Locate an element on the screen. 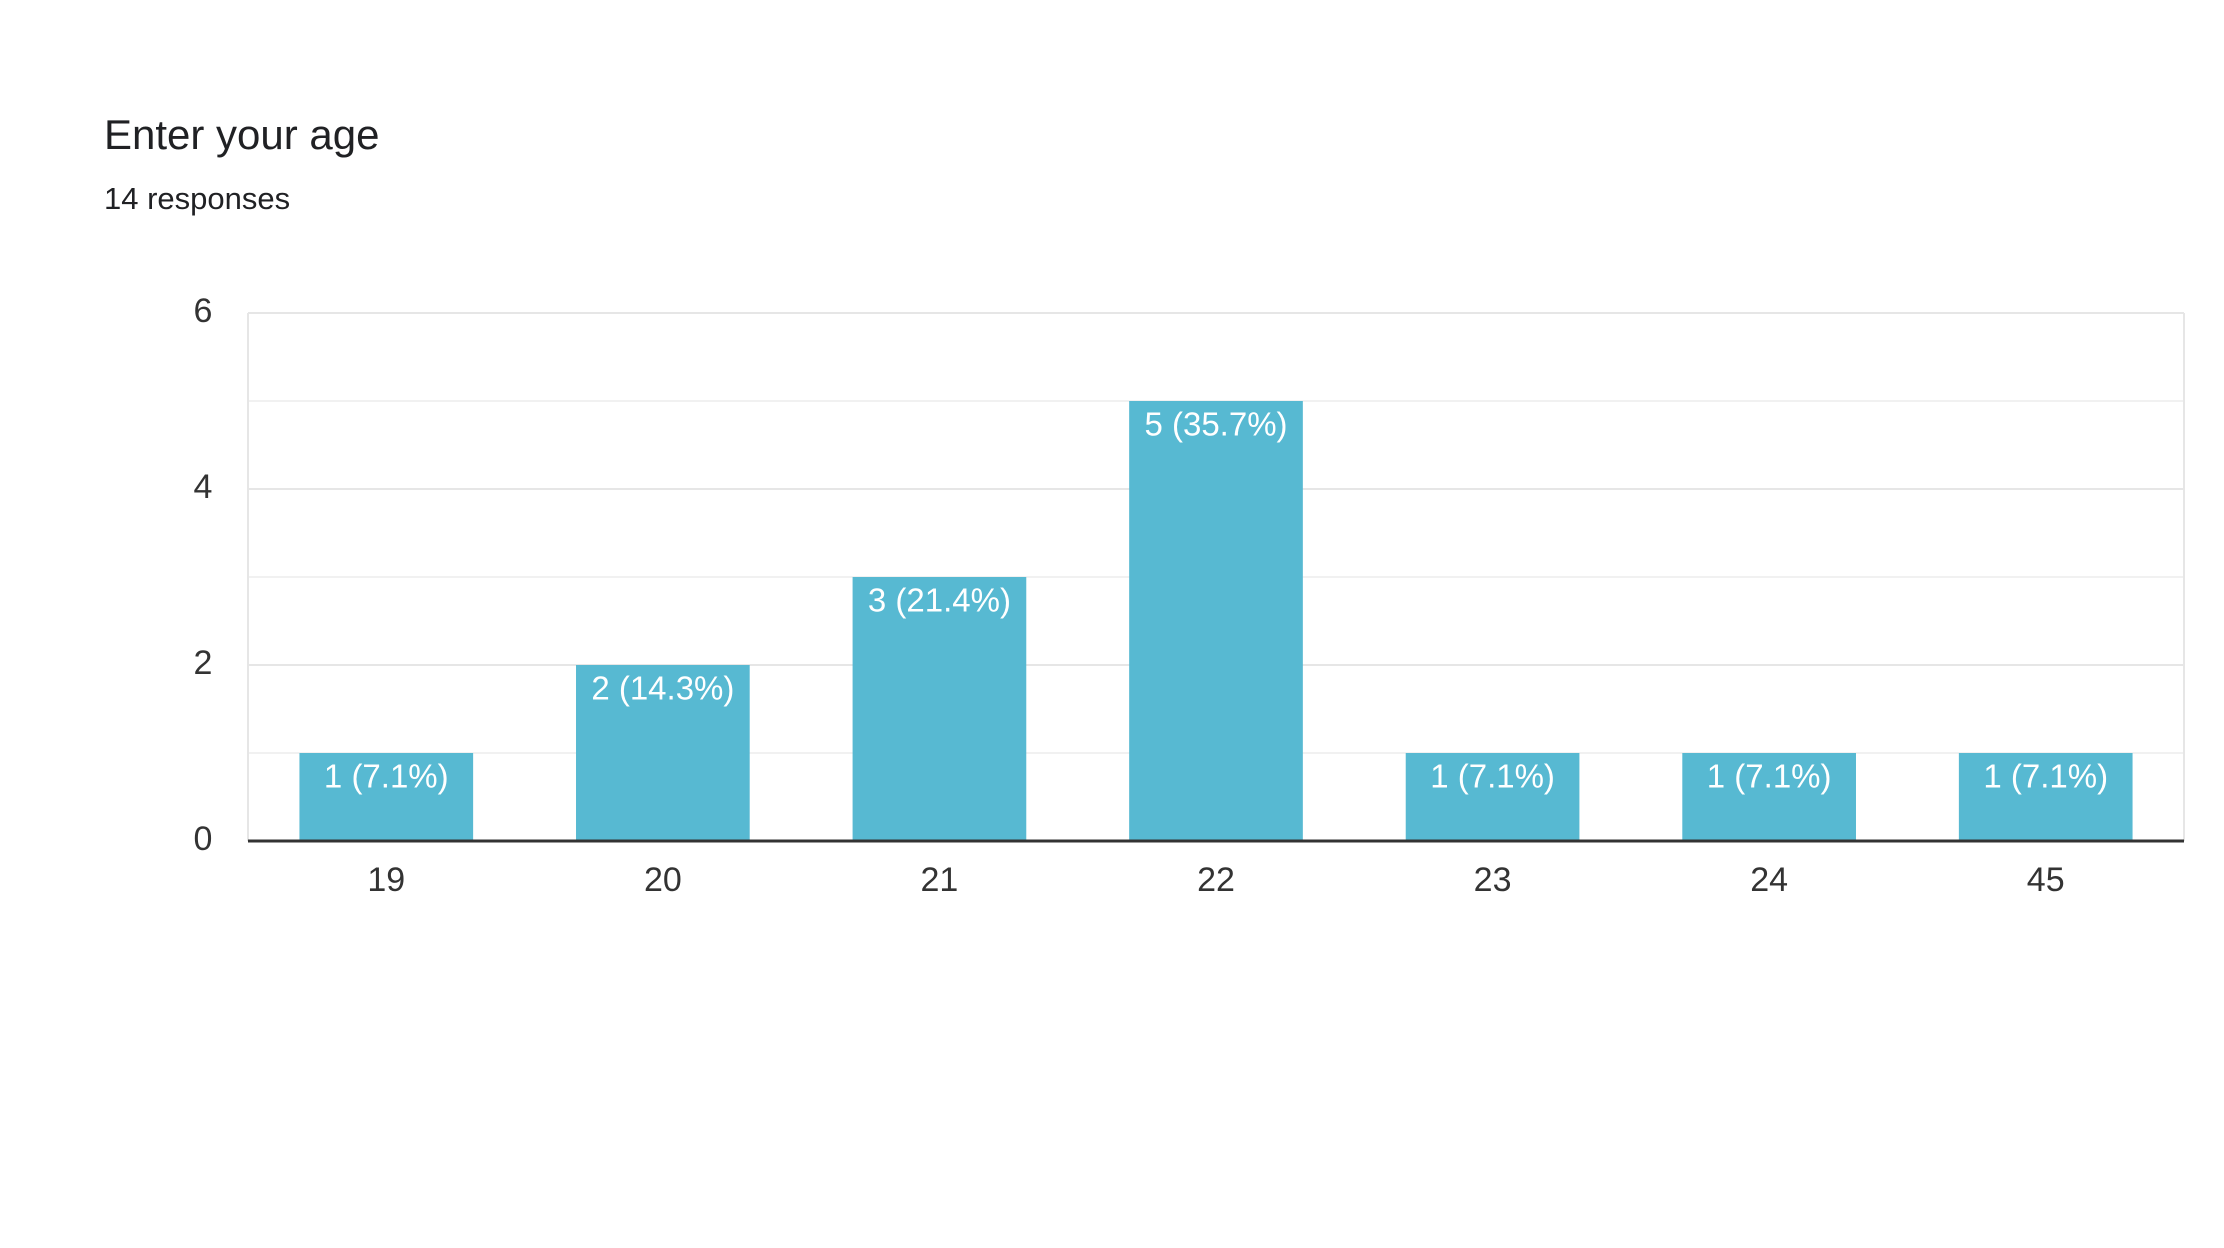 Image resolution: width=2224 pixels, height=1248 pixels. value-label: 5 (35.7%) is located at coordinates (1215, 424).